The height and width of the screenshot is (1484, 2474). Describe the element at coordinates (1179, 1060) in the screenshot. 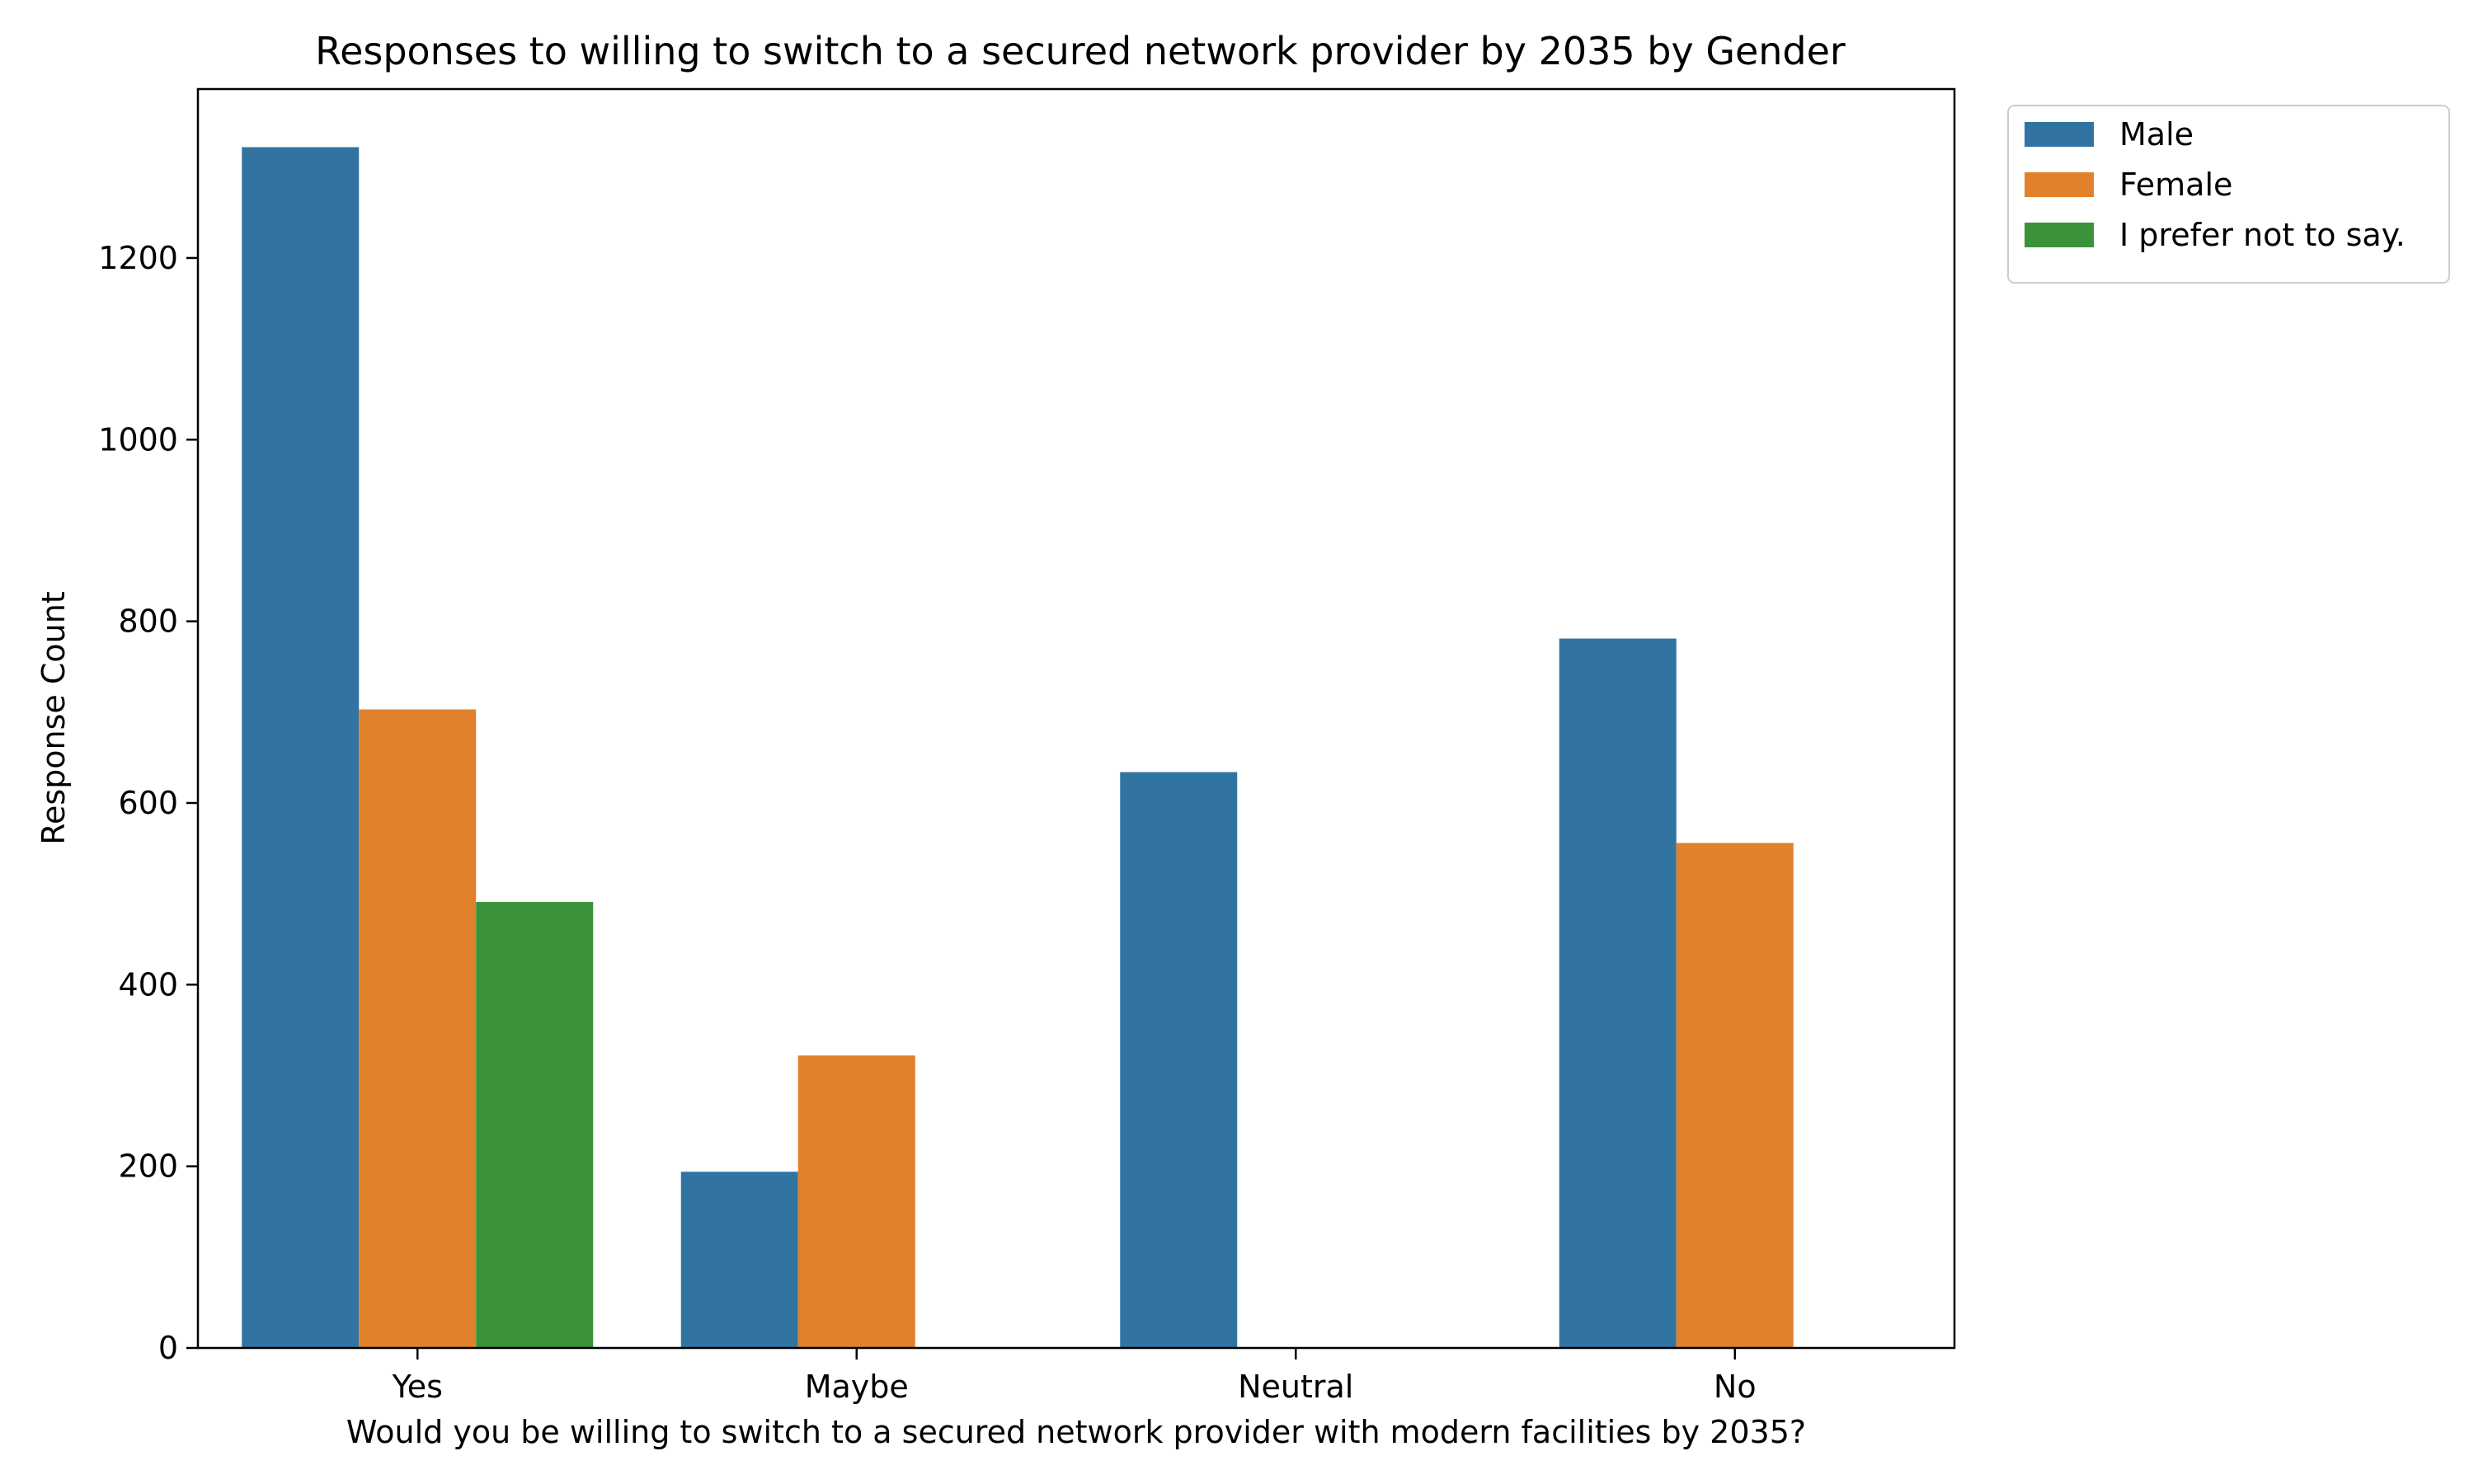

I see `bar-male-neutral` at that location.